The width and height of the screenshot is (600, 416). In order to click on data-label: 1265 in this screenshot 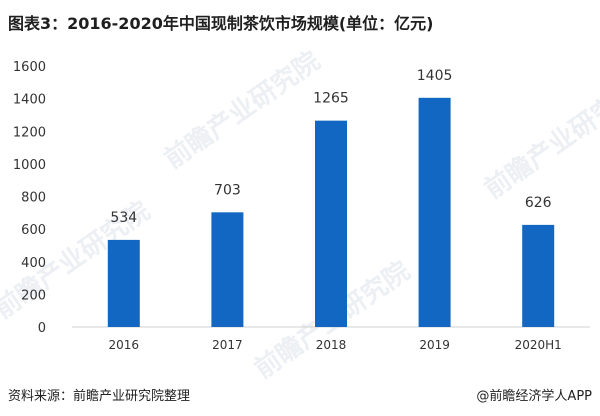, I will do `click(331, 99)`.